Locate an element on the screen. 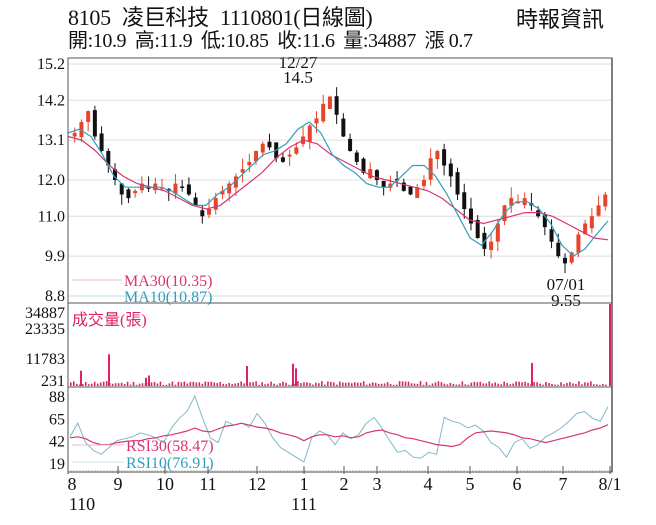 This screenshot has width=656, height=525. x-month-label: 1 is located at coordinates (304, 484).